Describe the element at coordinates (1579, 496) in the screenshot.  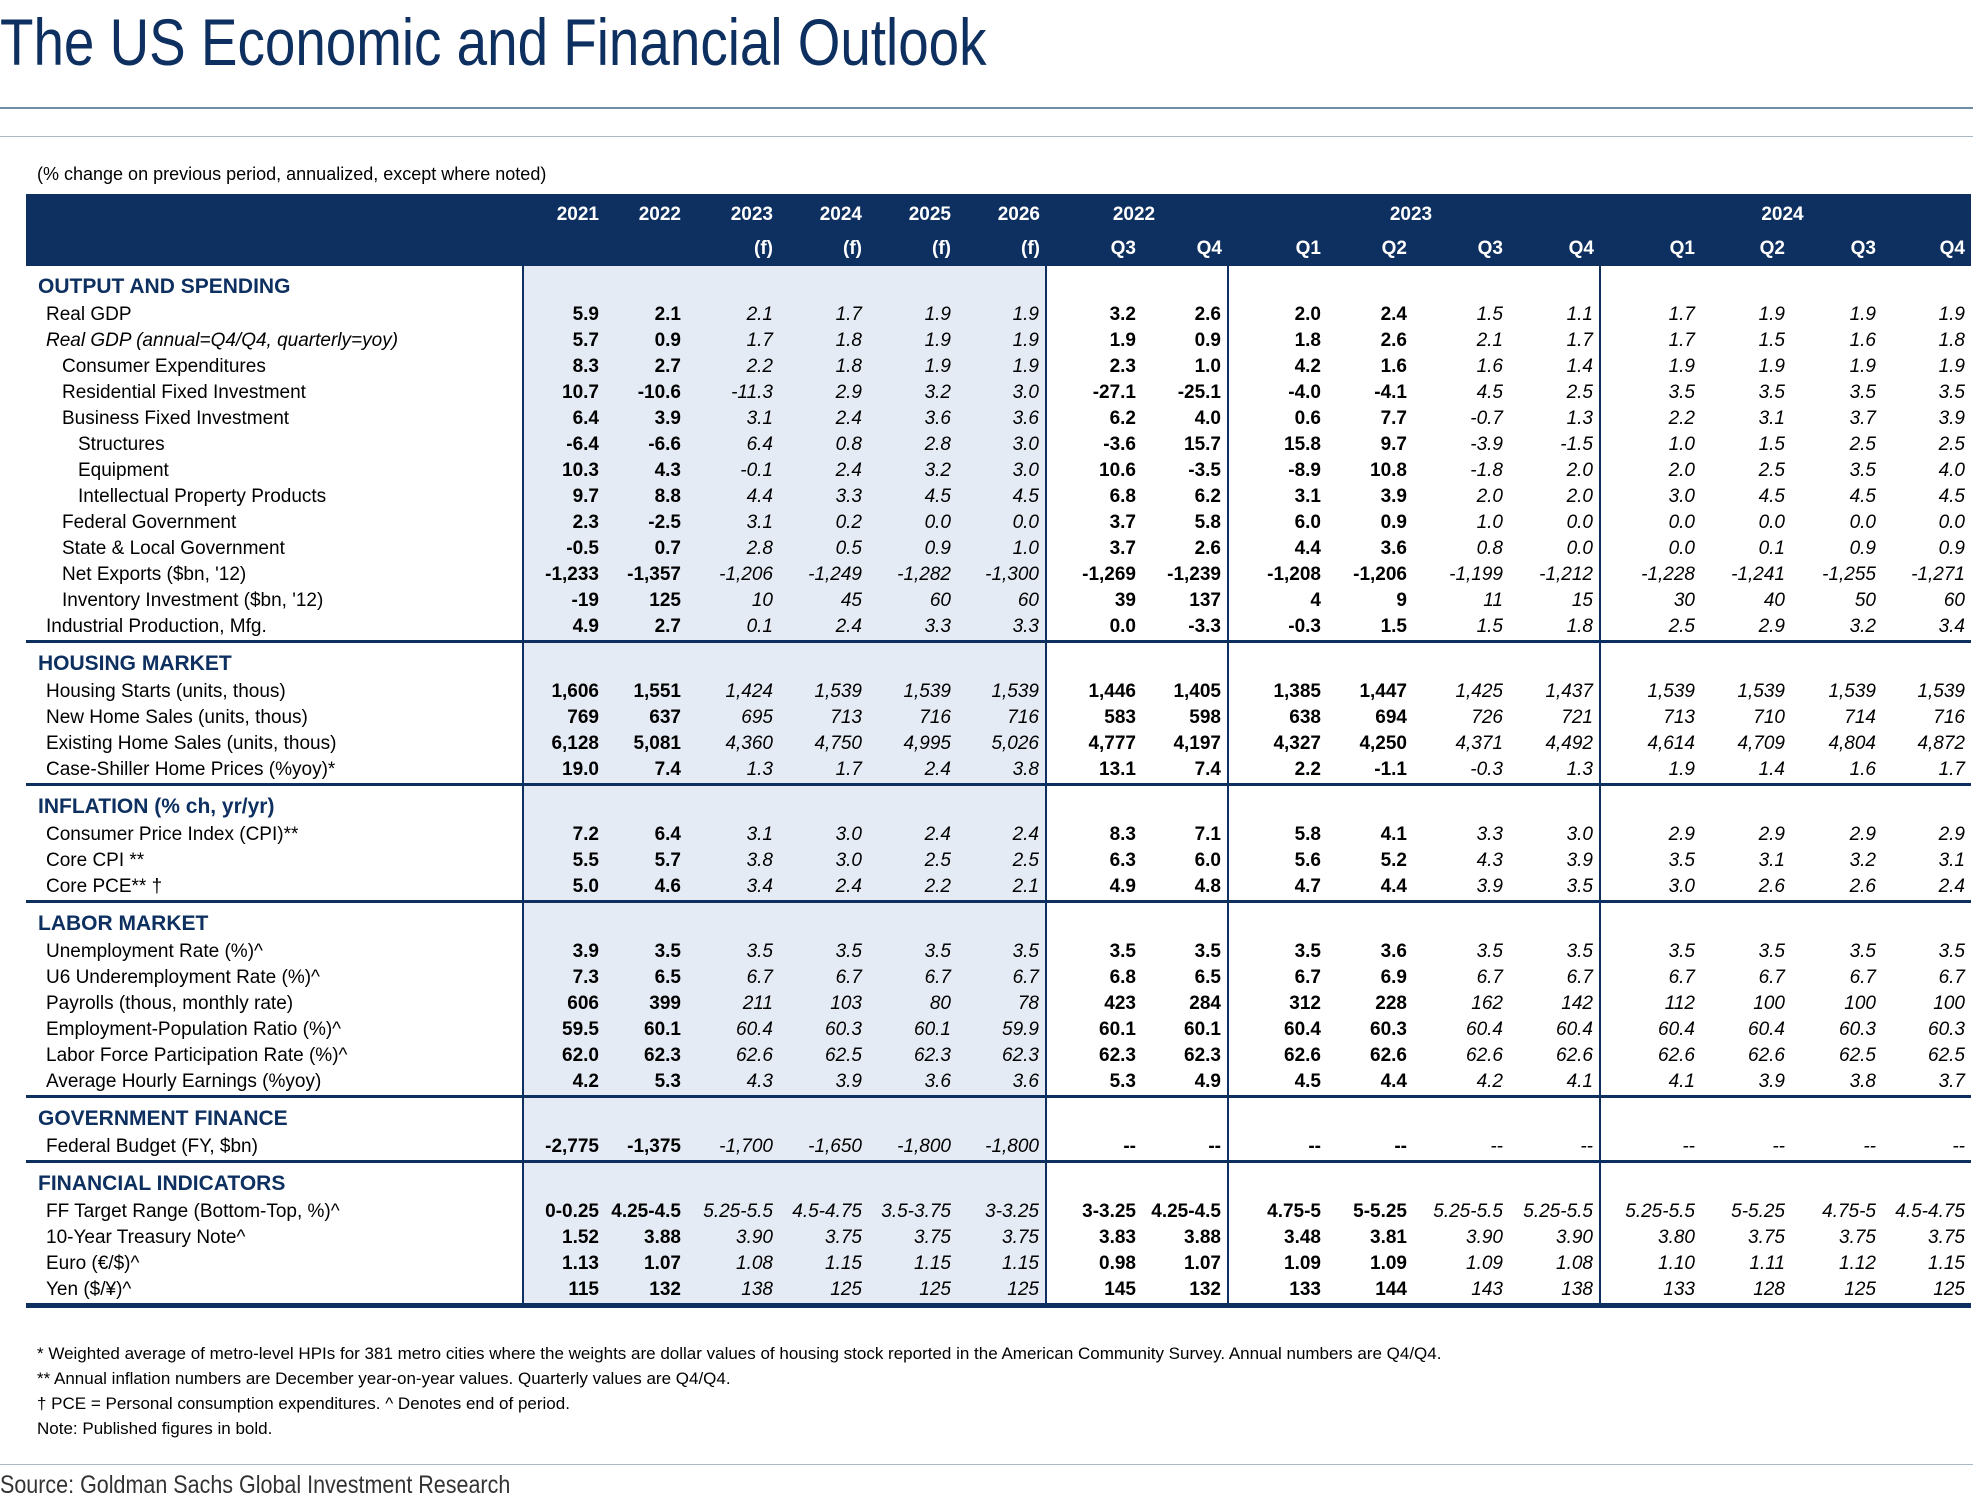
I see `value-cell: 2.0` at that location.